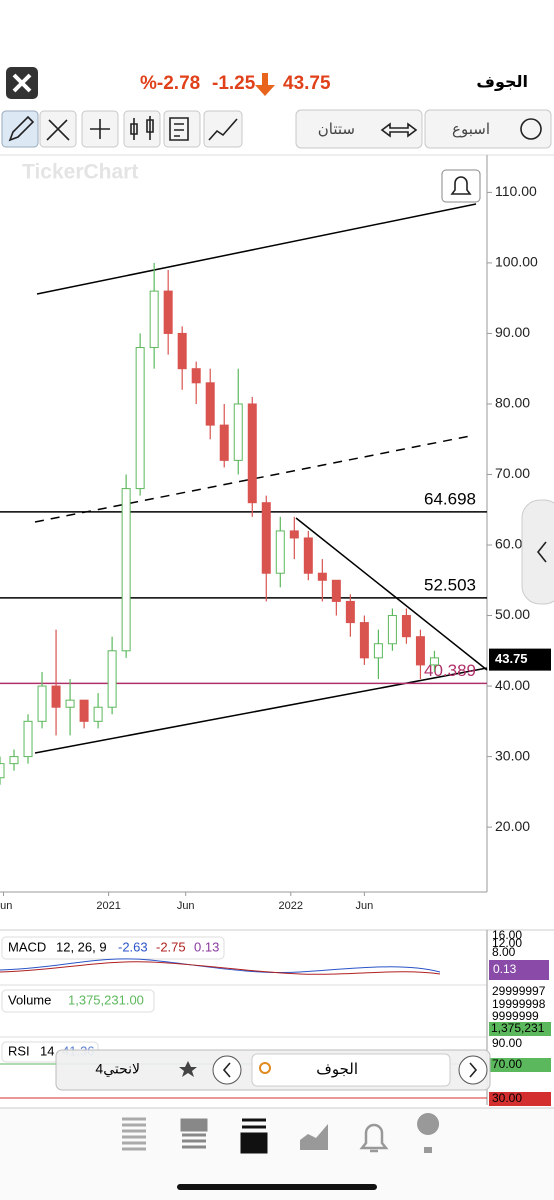  What do you see at coordinates (80, 172) in the screenshot?
I see `watermark: TickerChart` at bounding box center [80, 172].